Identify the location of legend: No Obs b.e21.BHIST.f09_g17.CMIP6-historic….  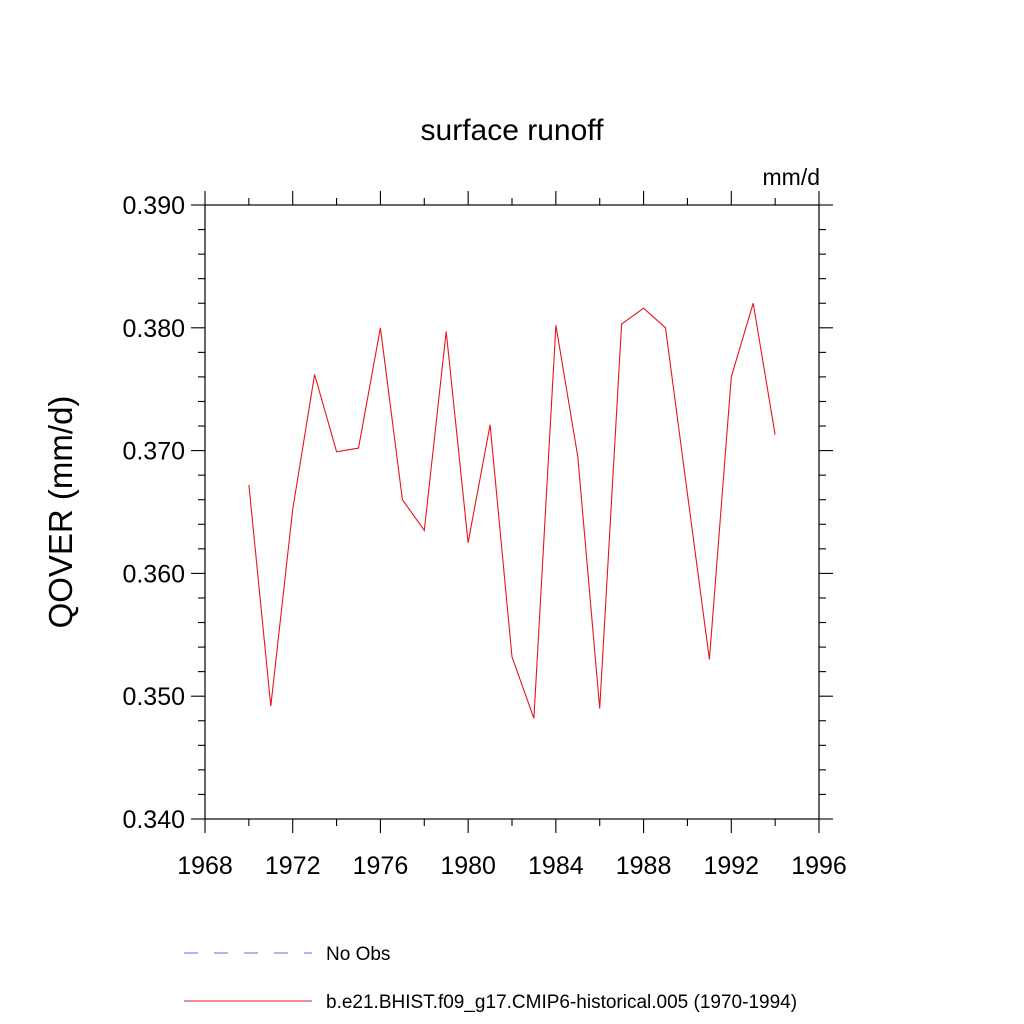
(490, 978).